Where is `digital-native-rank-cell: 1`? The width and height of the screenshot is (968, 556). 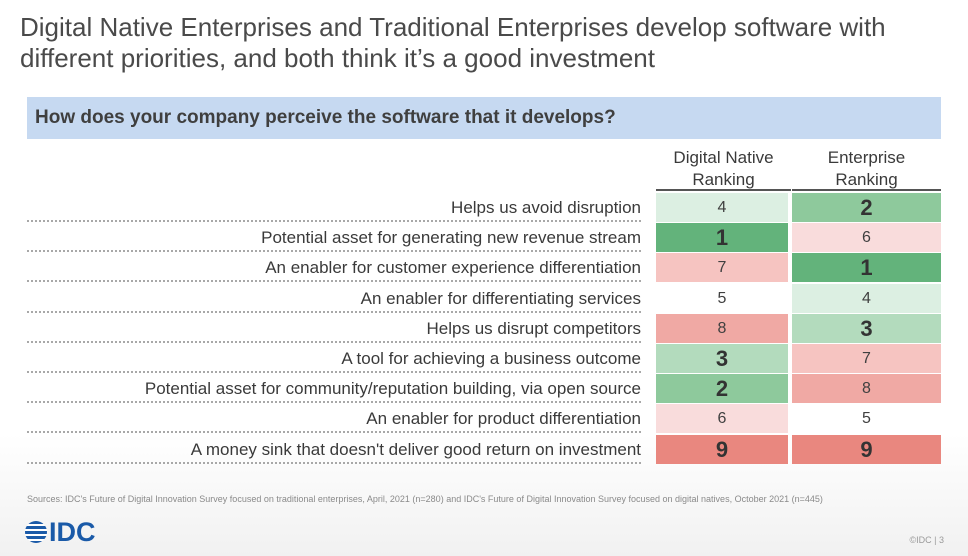
digital-native-rank-cell: 1 is located at coordinates (723, 238).